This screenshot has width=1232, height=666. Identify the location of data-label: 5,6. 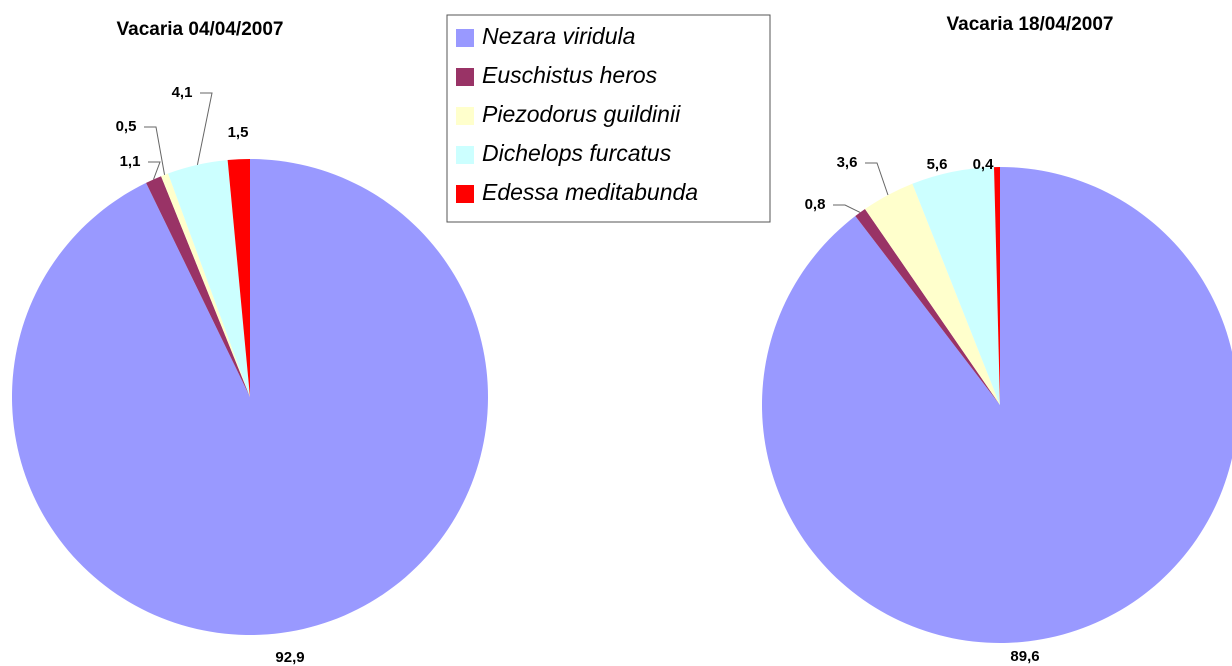
(937, 164).